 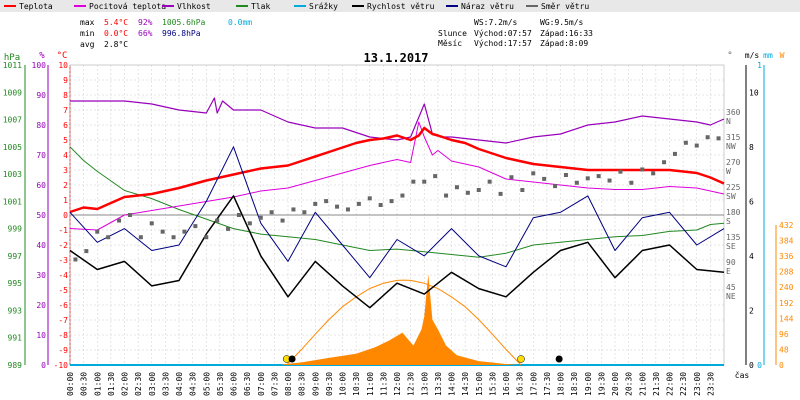 I want to click on time-tick-label: 20:00, so click(x=615, y=384).